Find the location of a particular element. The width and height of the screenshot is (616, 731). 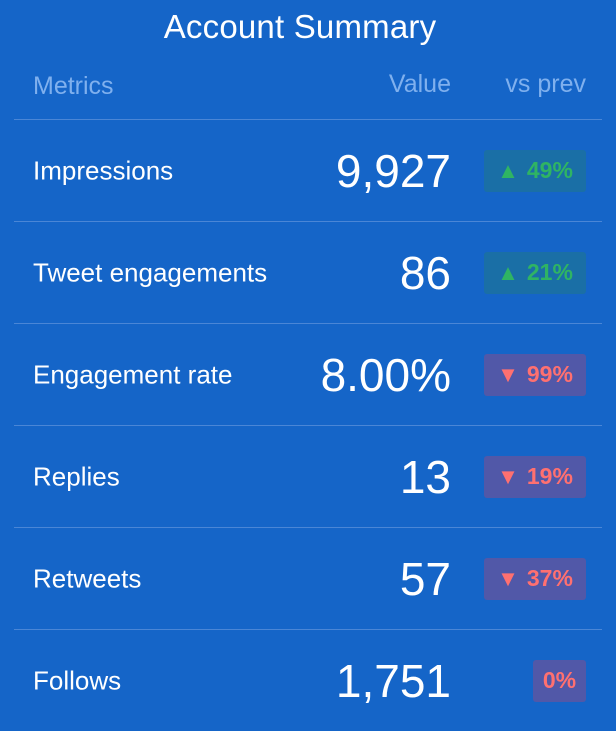

change-badge: ▼ 99% is located at coordinates (535, 374).